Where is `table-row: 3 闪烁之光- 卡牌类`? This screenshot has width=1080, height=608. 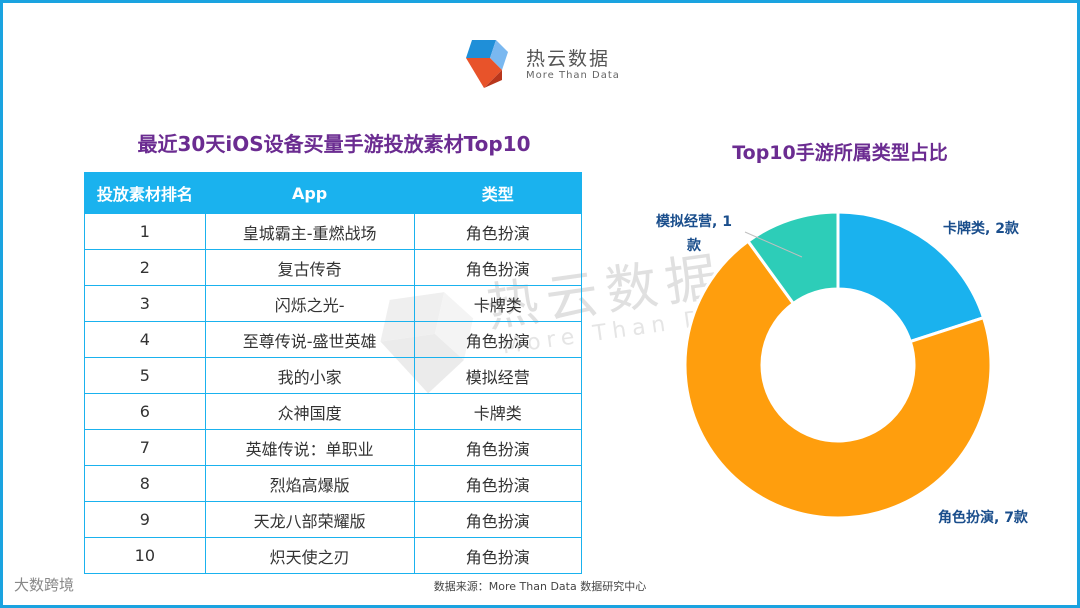
table-row: 3 闪烁之光- 卡牌类 is located at coordinates (333, 303).